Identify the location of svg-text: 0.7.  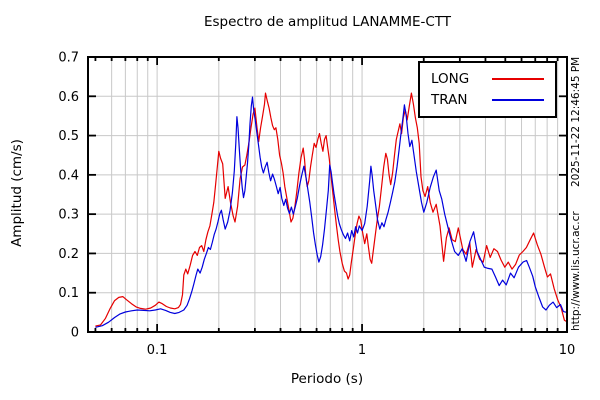
(68, 58).